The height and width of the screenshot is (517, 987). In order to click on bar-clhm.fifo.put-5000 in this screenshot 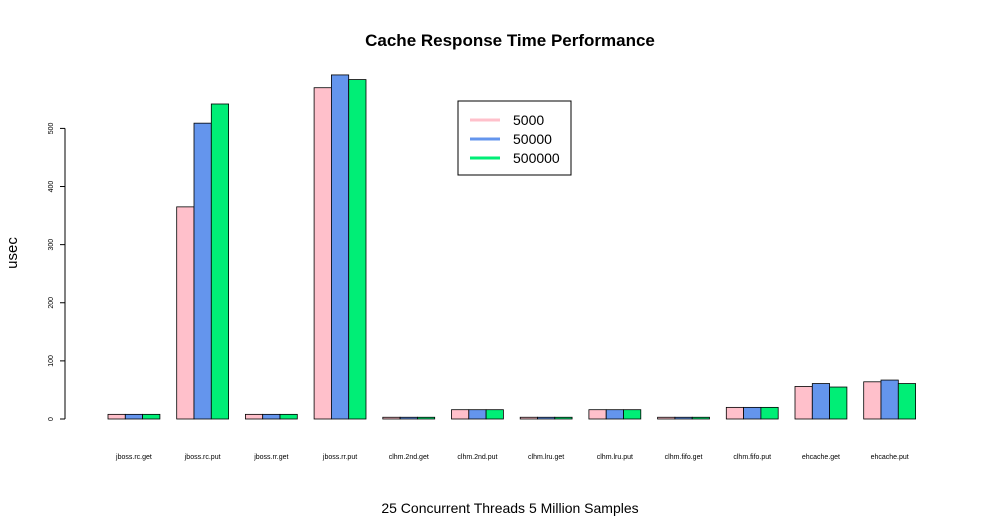, I will do `click(734, 413)`.